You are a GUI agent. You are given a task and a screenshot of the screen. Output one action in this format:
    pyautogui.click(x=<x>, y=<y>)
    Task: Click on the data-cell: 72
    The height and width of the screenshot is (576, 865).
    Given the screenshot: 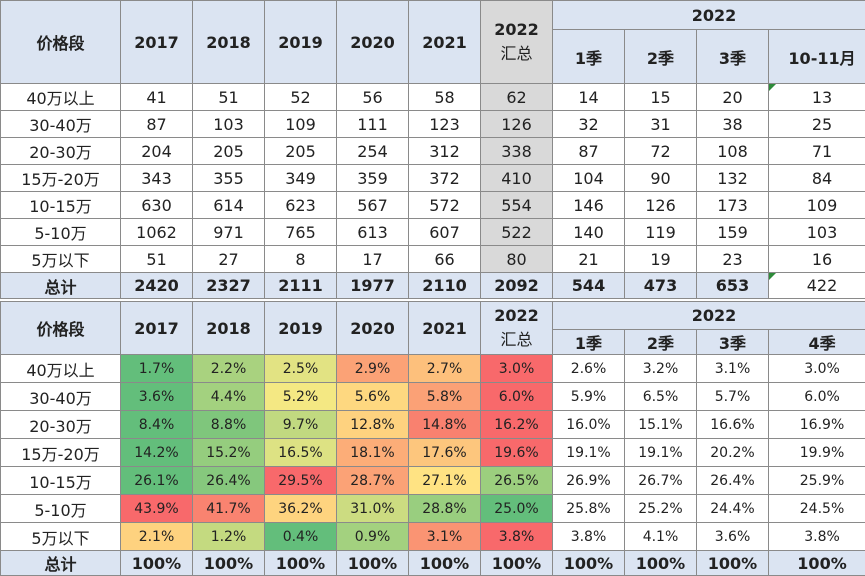 What is the action you would take?
    pyautogui.click(x=660, y=151)
    